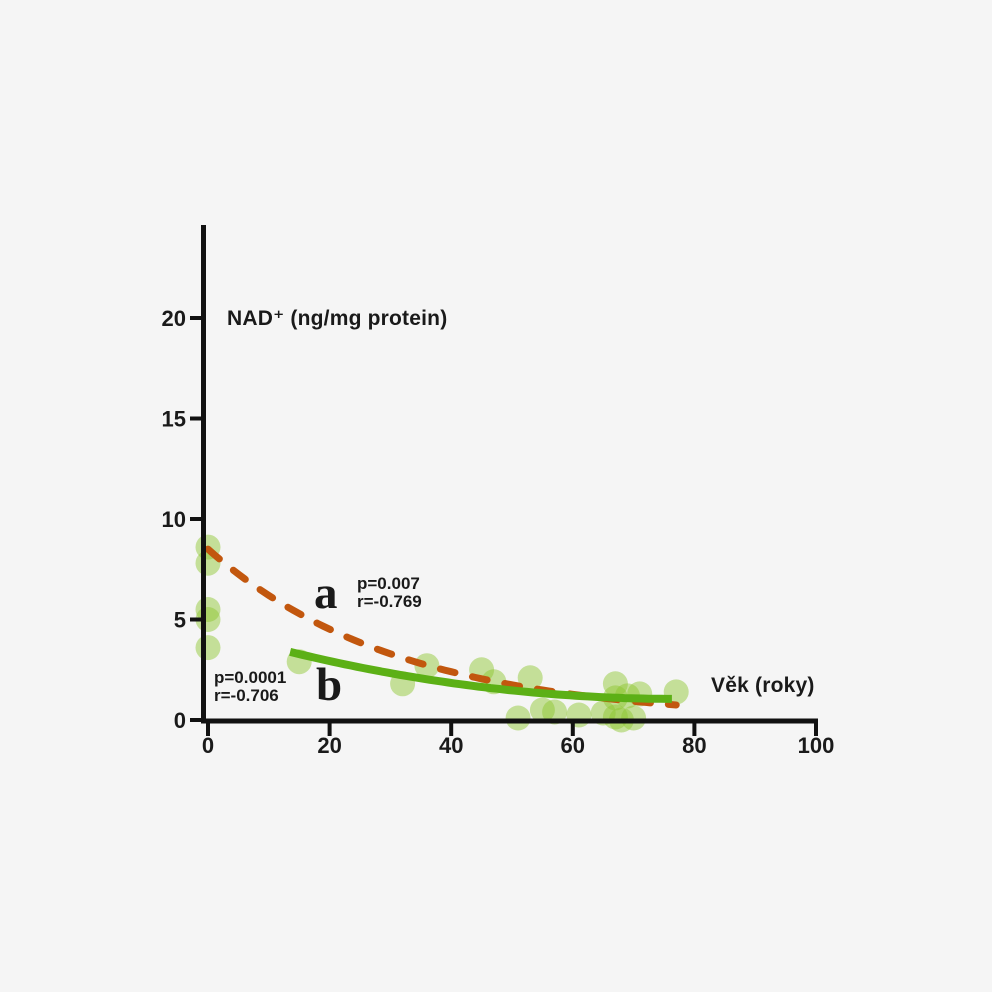 Image resolution: width=992 pixels, height=992 pixels. What do you see at coordinates (816, 745) in the screenshot?
I see `x-tick-label: 100` at bounding box center [816, 745].